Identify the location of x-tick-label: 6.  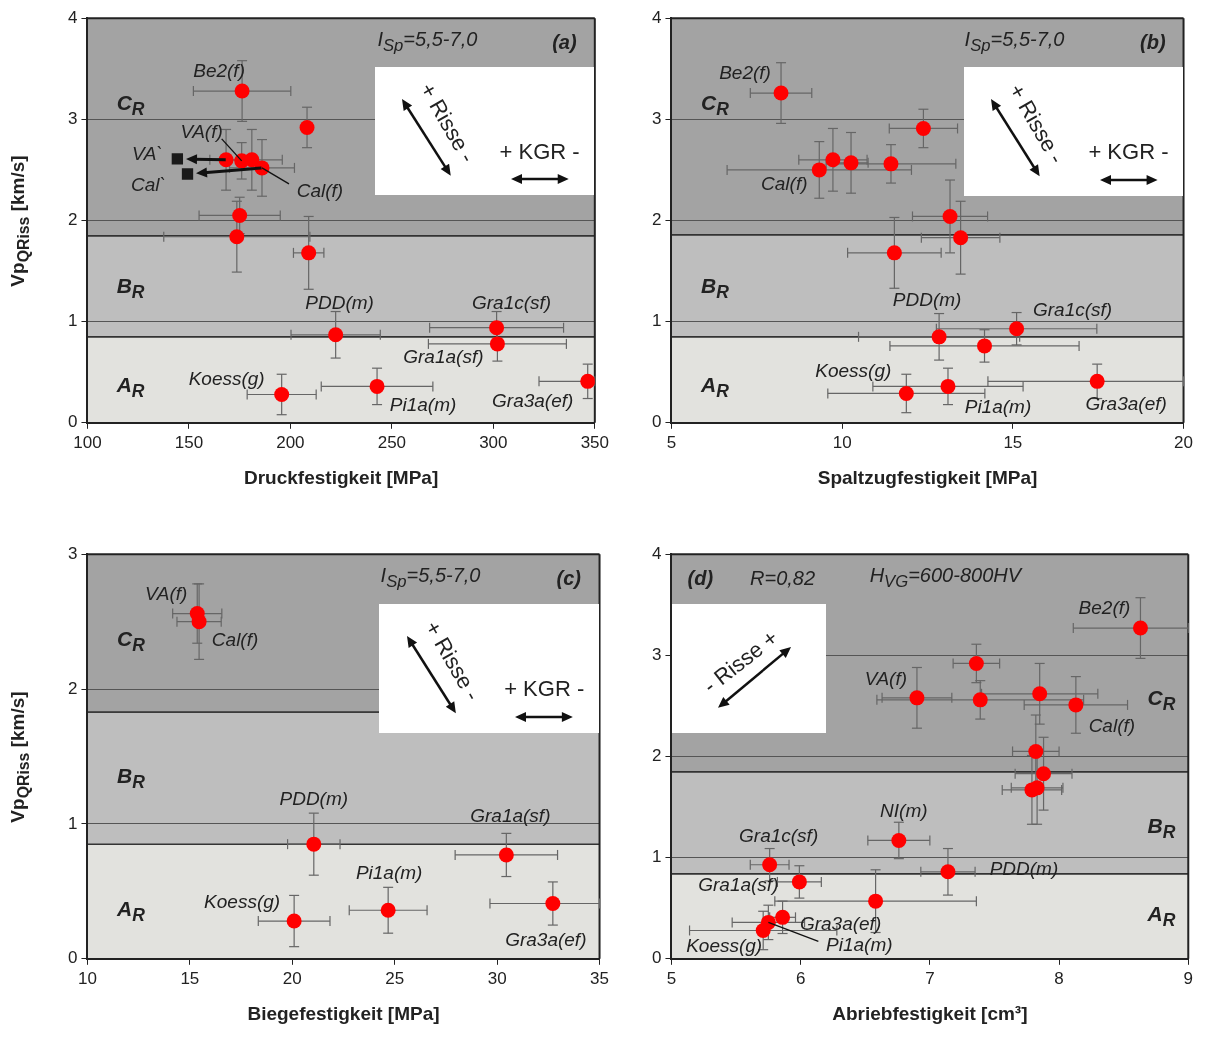
(800, 978).